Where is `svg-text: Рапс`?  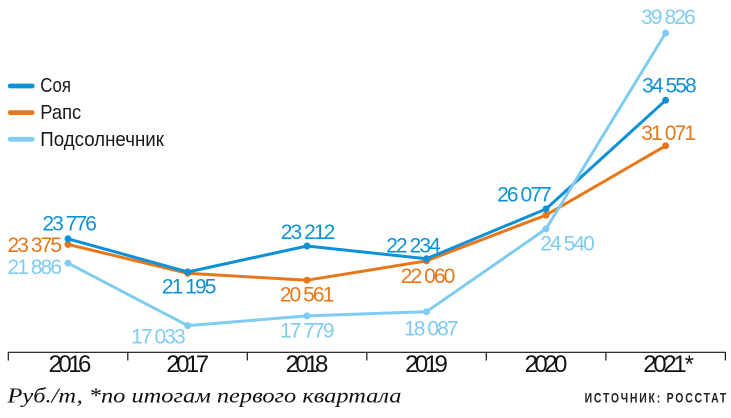
svg-text: Рапс is located at coordinates (60, 113).